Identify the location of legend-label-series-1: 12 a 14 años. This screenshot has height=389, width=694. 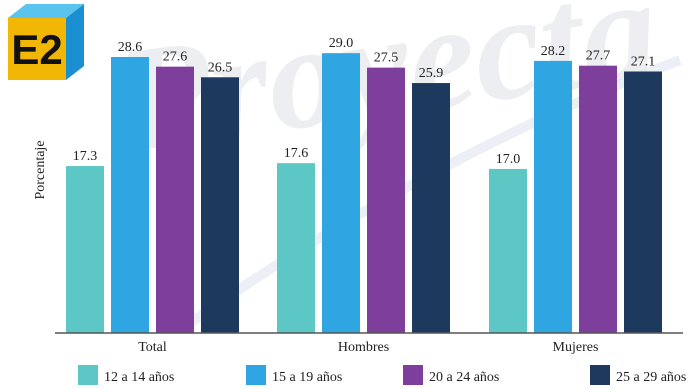
(139, 377).